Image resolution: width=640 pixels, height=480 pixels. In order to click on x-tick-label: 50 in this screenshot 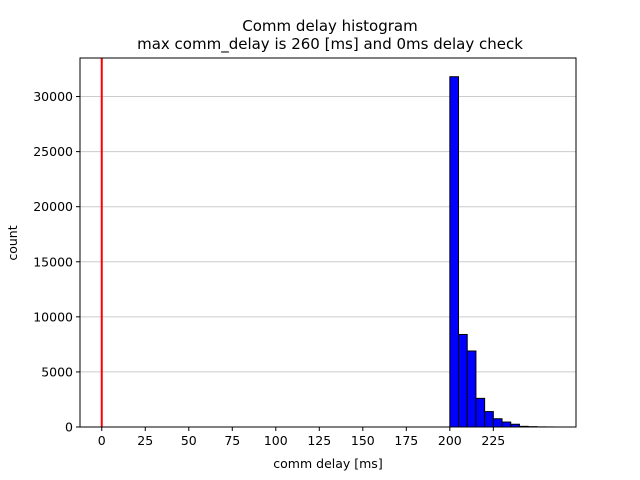, I will do `click(189, 440)`.